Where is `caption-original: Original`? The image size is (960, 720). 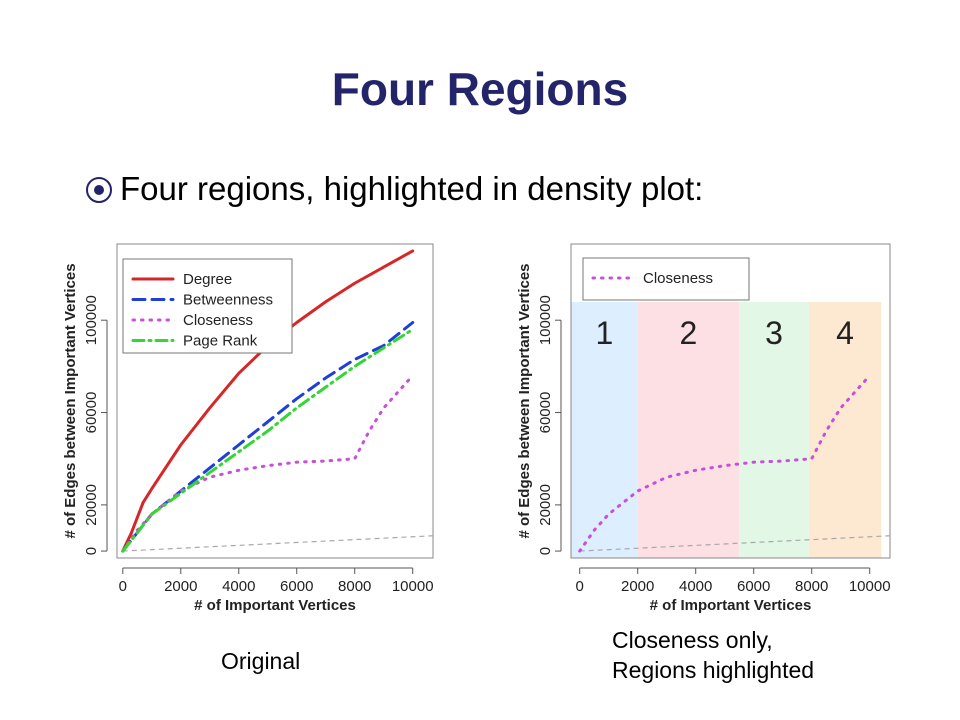
caption-original: Original is located at coordinates (261, 661).